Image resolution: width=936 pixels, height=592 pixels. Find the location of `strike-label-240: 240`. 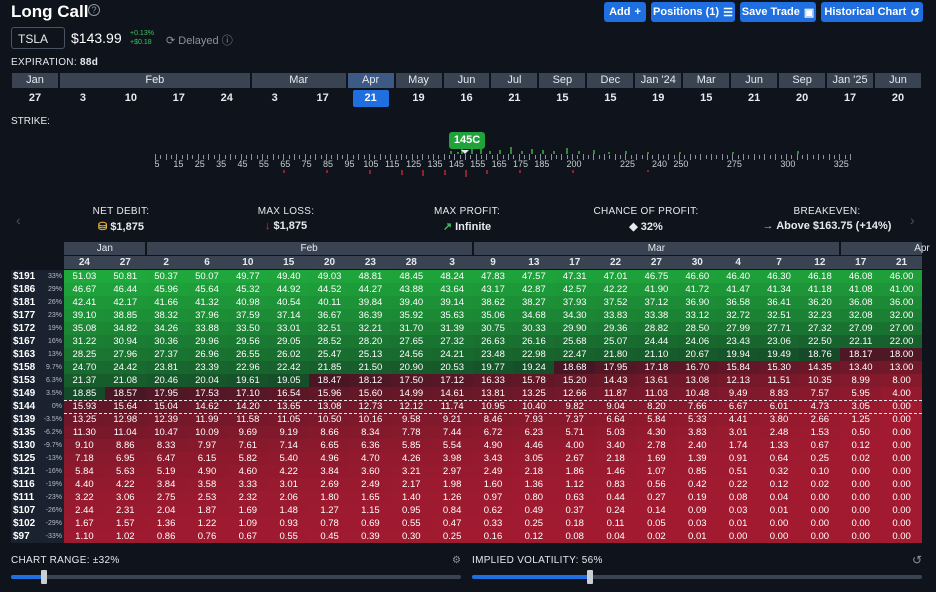

strike-label-240: 240 is located at coordinates (660, 164).